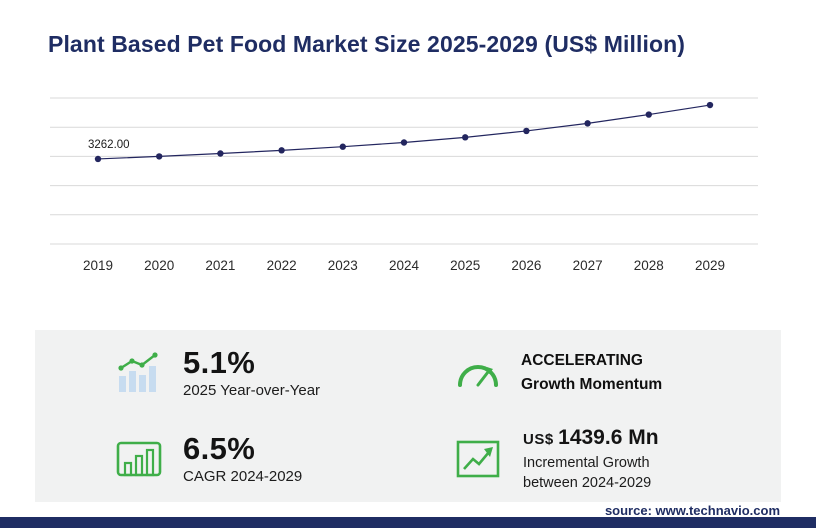 The image size is (816, 528). What do you see at coordinates (404, 265) in the screenshot?
I see `x-axis-tick-label: 2024` at bounding box center [404, 265].